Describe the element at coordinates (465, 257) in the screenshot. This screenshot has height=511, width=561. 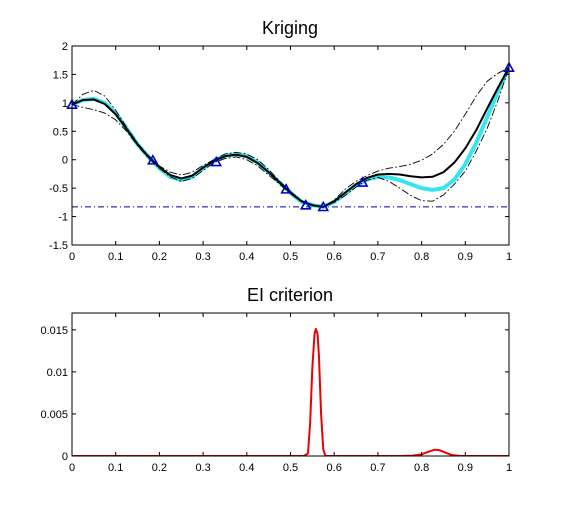
I see `kriging-x-tick-label: 0.9` at that location.